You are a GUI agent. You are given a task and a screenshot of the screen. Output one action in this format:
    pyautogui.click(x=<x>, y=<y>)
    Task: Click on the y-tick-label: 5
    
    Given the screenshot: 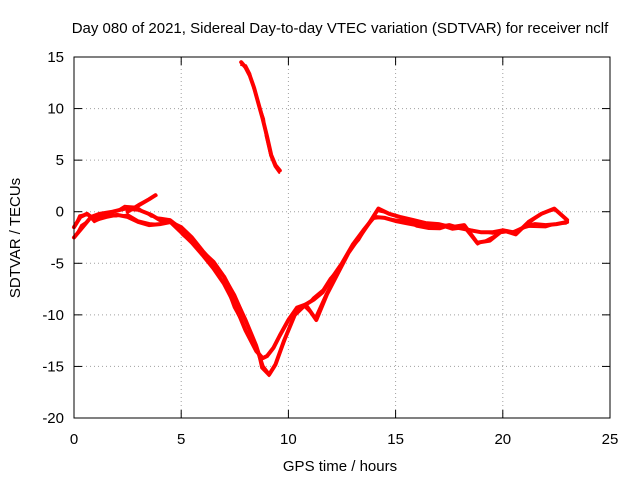 What is the action you would take?
    pyautogui.click(x=60, y=160)
    